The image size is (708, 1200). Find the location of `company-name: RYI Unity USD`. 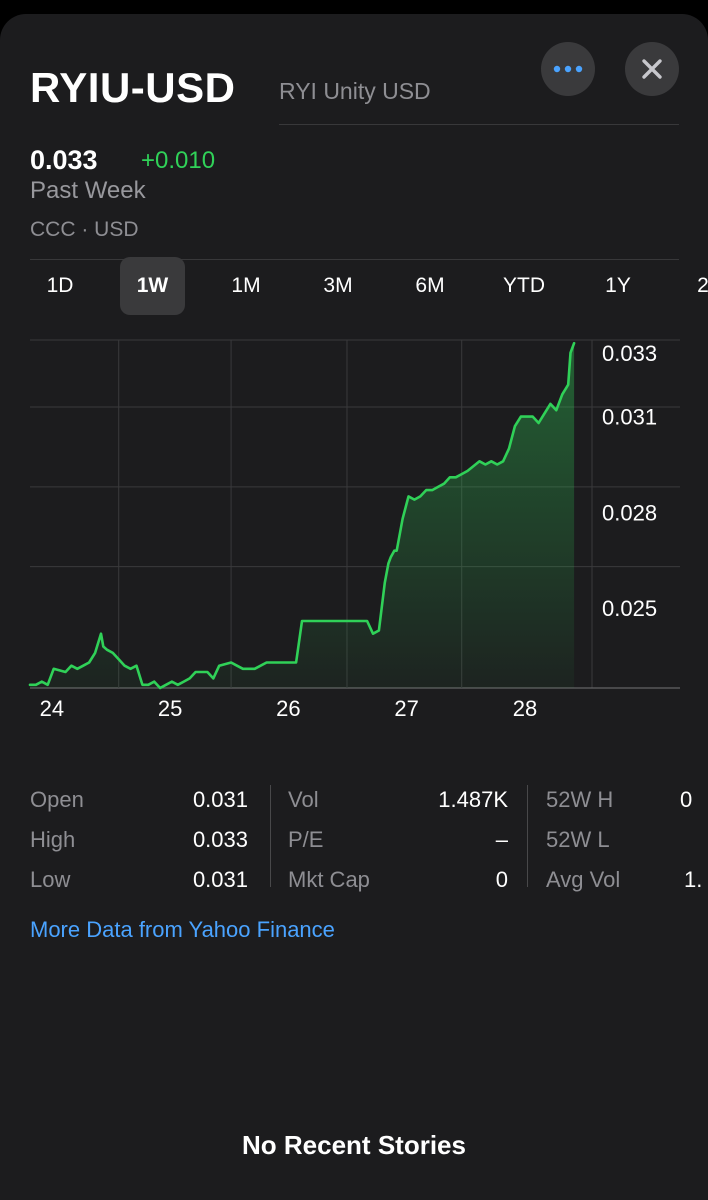

company-name: RYI Unity USD is located at coordinates (355, 91).